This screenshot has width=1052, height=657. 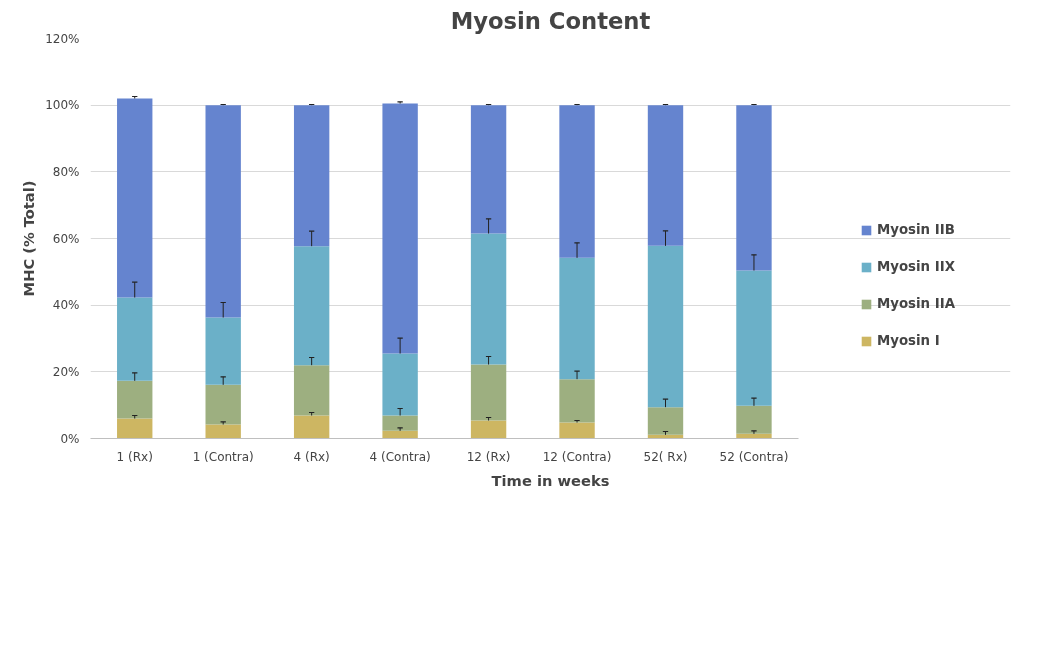 I want to click on legend-label: Myosin IIA, so click(x=916, y=303).